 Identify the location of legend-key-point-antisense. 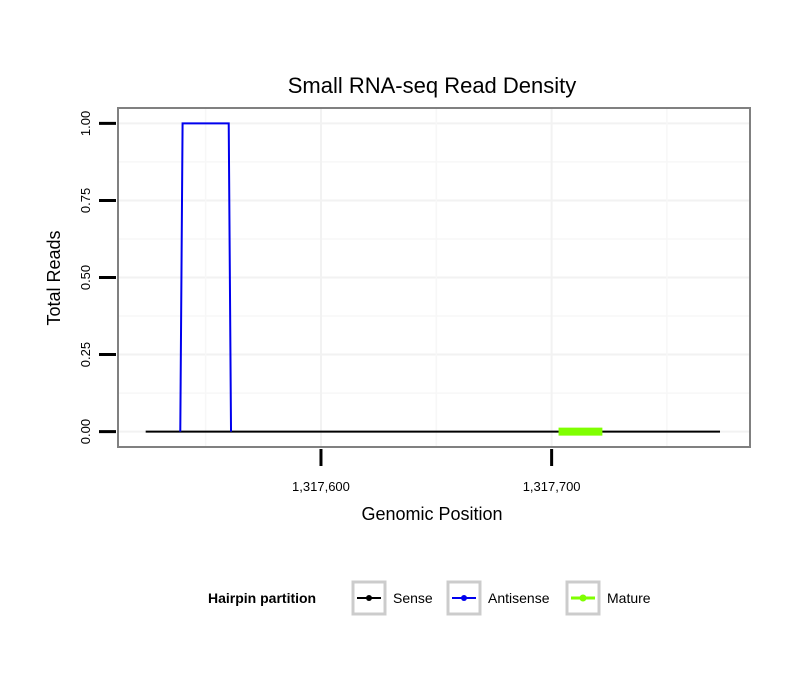
(464, 598).